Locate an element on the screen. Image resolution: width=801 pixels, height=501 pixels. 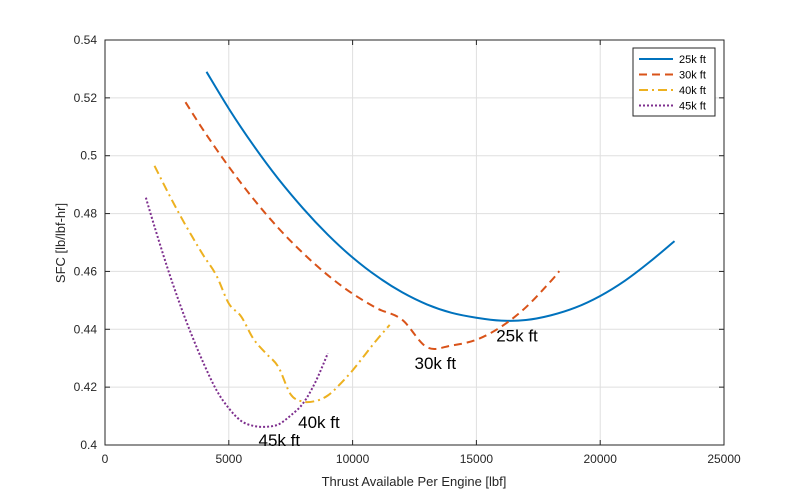
y-tick-label: 0.54 is located at coordinates (86, 40).